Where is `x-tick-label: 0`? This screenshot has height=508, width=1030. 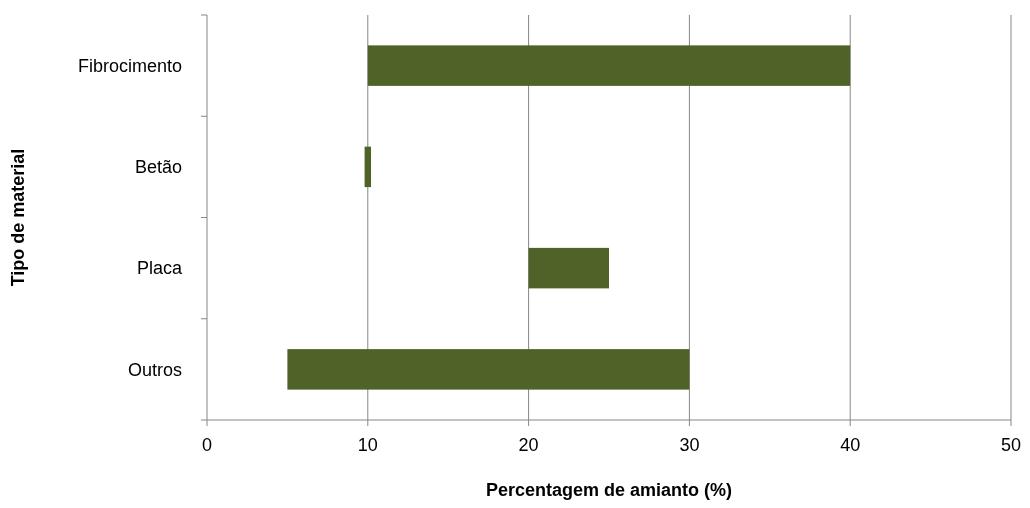 x-tick-label: 0 is located at coordinates (207, 445).